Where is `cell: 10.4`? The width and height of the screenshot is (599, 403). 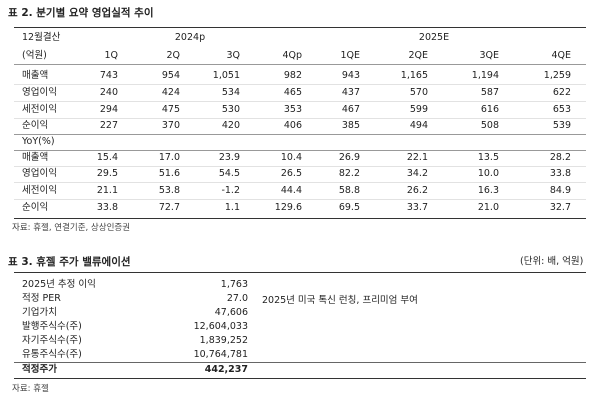
cell: 10.4 is located at coordinates (291, 157).